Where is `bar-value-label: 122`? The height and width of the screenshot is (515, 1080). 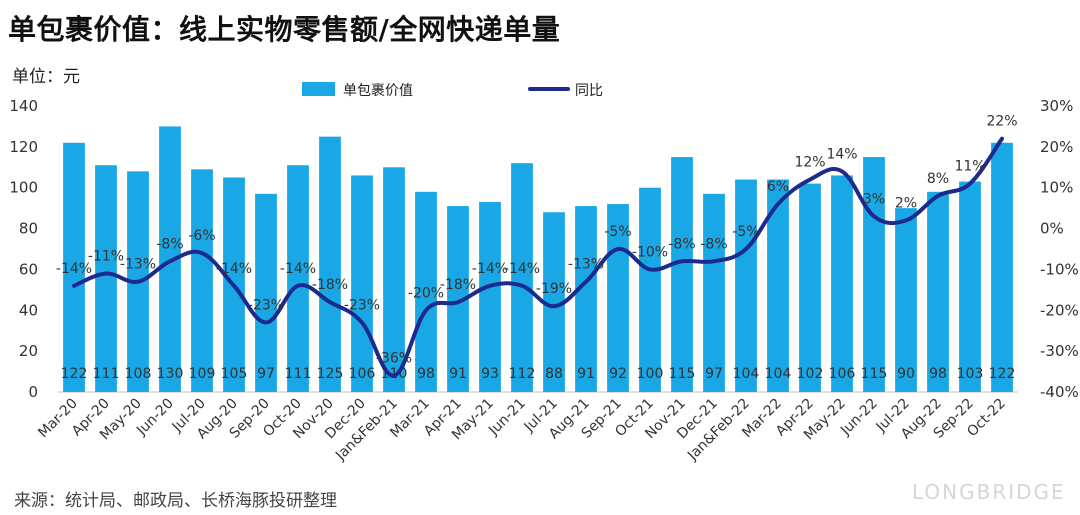 bar-value-label: 122 is located at coordinates (1002, 374).